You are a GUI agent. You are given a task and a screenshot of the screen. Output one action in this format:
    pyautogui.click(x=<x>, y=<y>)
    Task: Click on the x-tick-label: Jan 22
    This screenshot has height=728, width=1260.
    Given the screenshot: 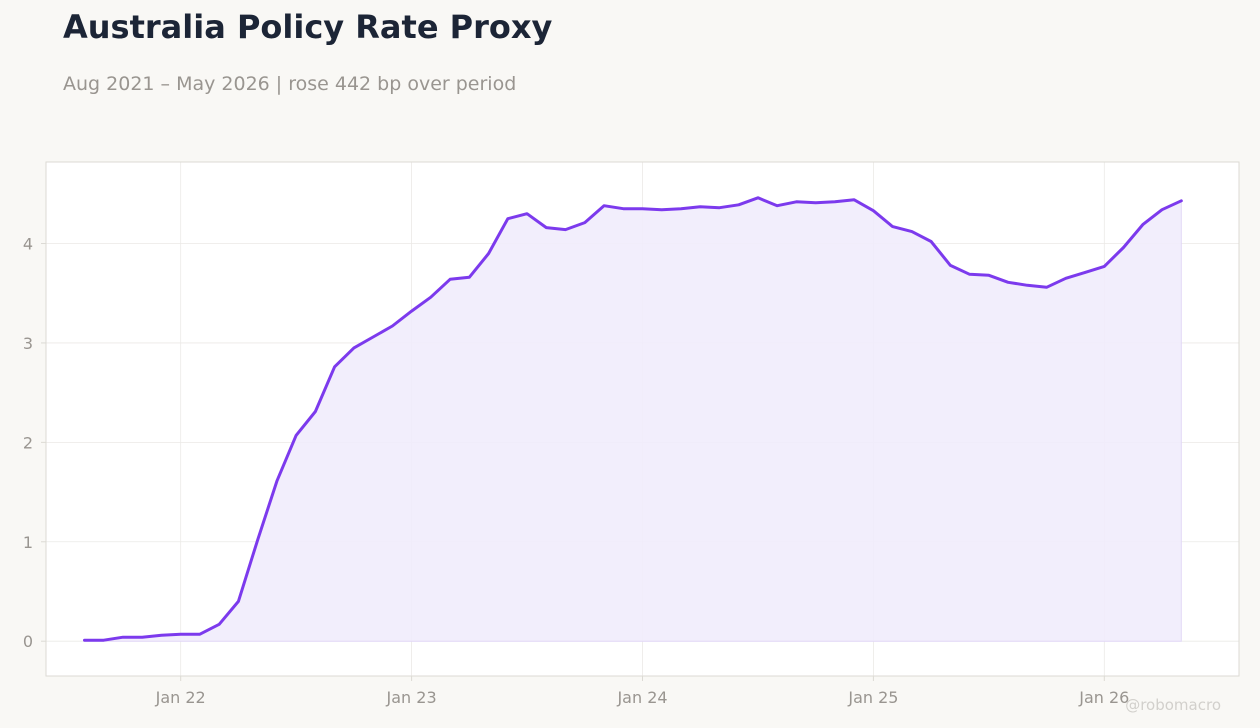 What is the action you would take?
    pyautogui.click(x=180, y=697)
    